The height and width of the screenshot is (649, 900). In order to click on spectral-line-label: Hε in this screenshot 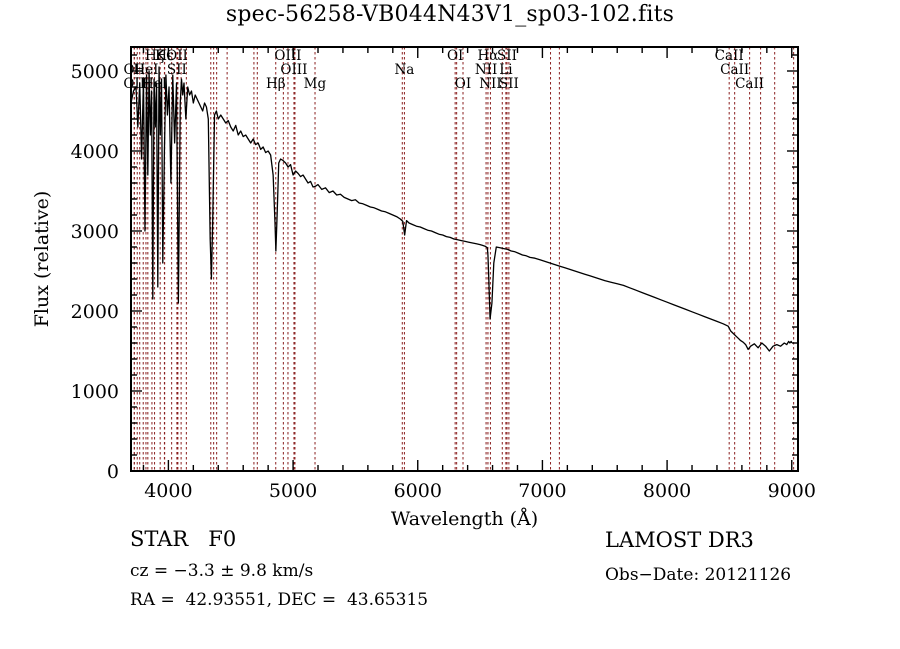, I will do `click(164, 56)`.